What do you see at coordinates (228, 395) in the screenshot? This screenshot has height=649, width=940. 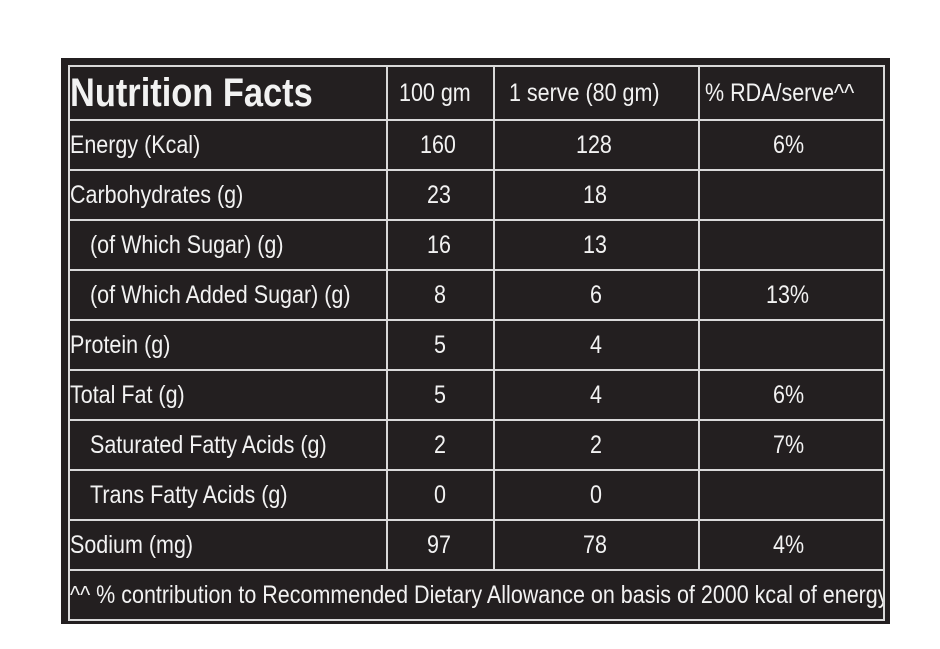 I see `row-label: Total Fat (g)` at bounding box center [228, 395].